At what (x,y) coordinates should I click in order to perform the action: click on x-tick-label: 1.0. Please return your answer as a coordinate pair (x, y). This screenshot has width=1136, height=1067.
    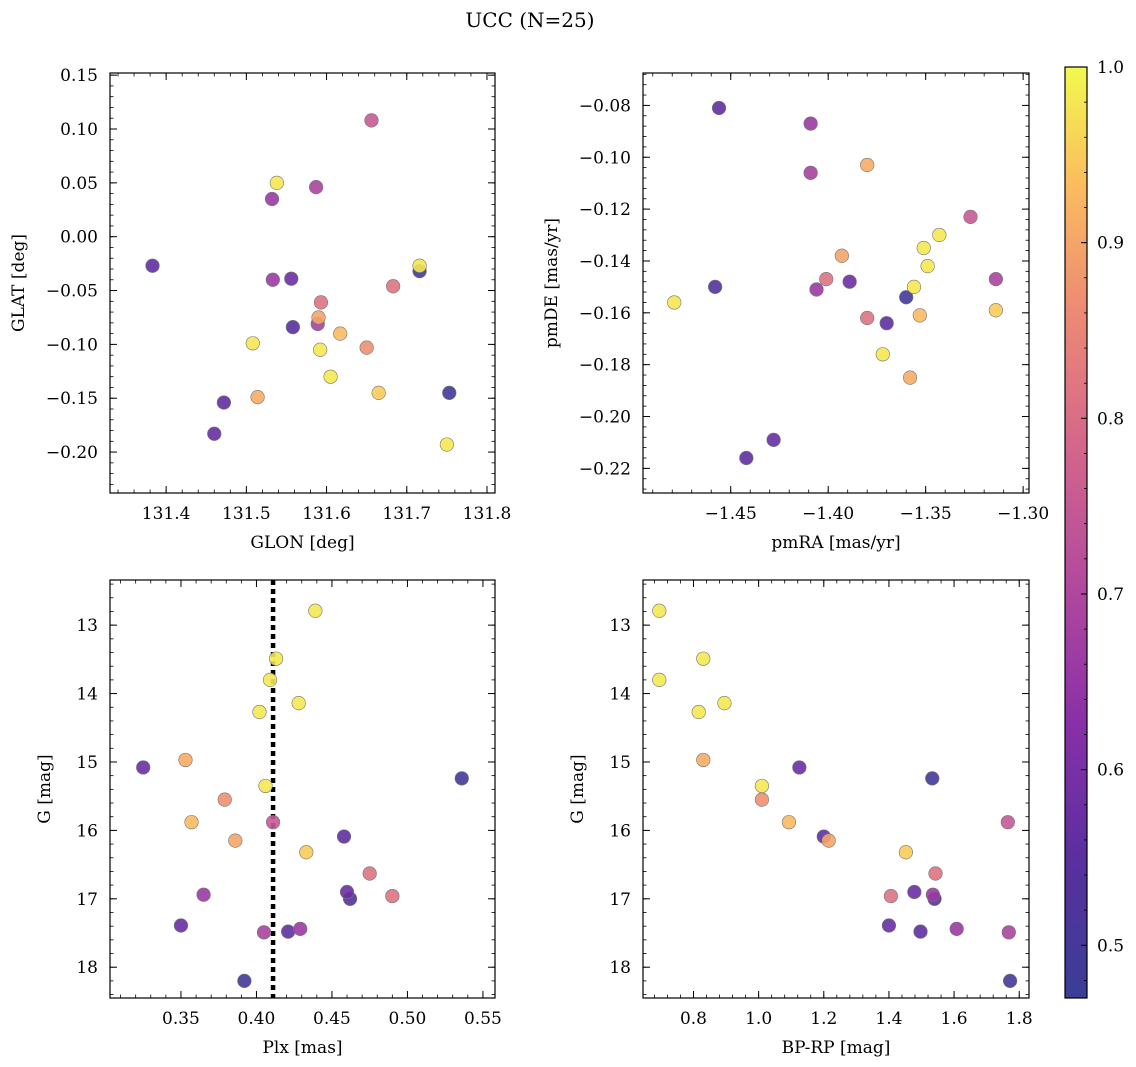
    Looking at the image, I should click on (758, 1019).